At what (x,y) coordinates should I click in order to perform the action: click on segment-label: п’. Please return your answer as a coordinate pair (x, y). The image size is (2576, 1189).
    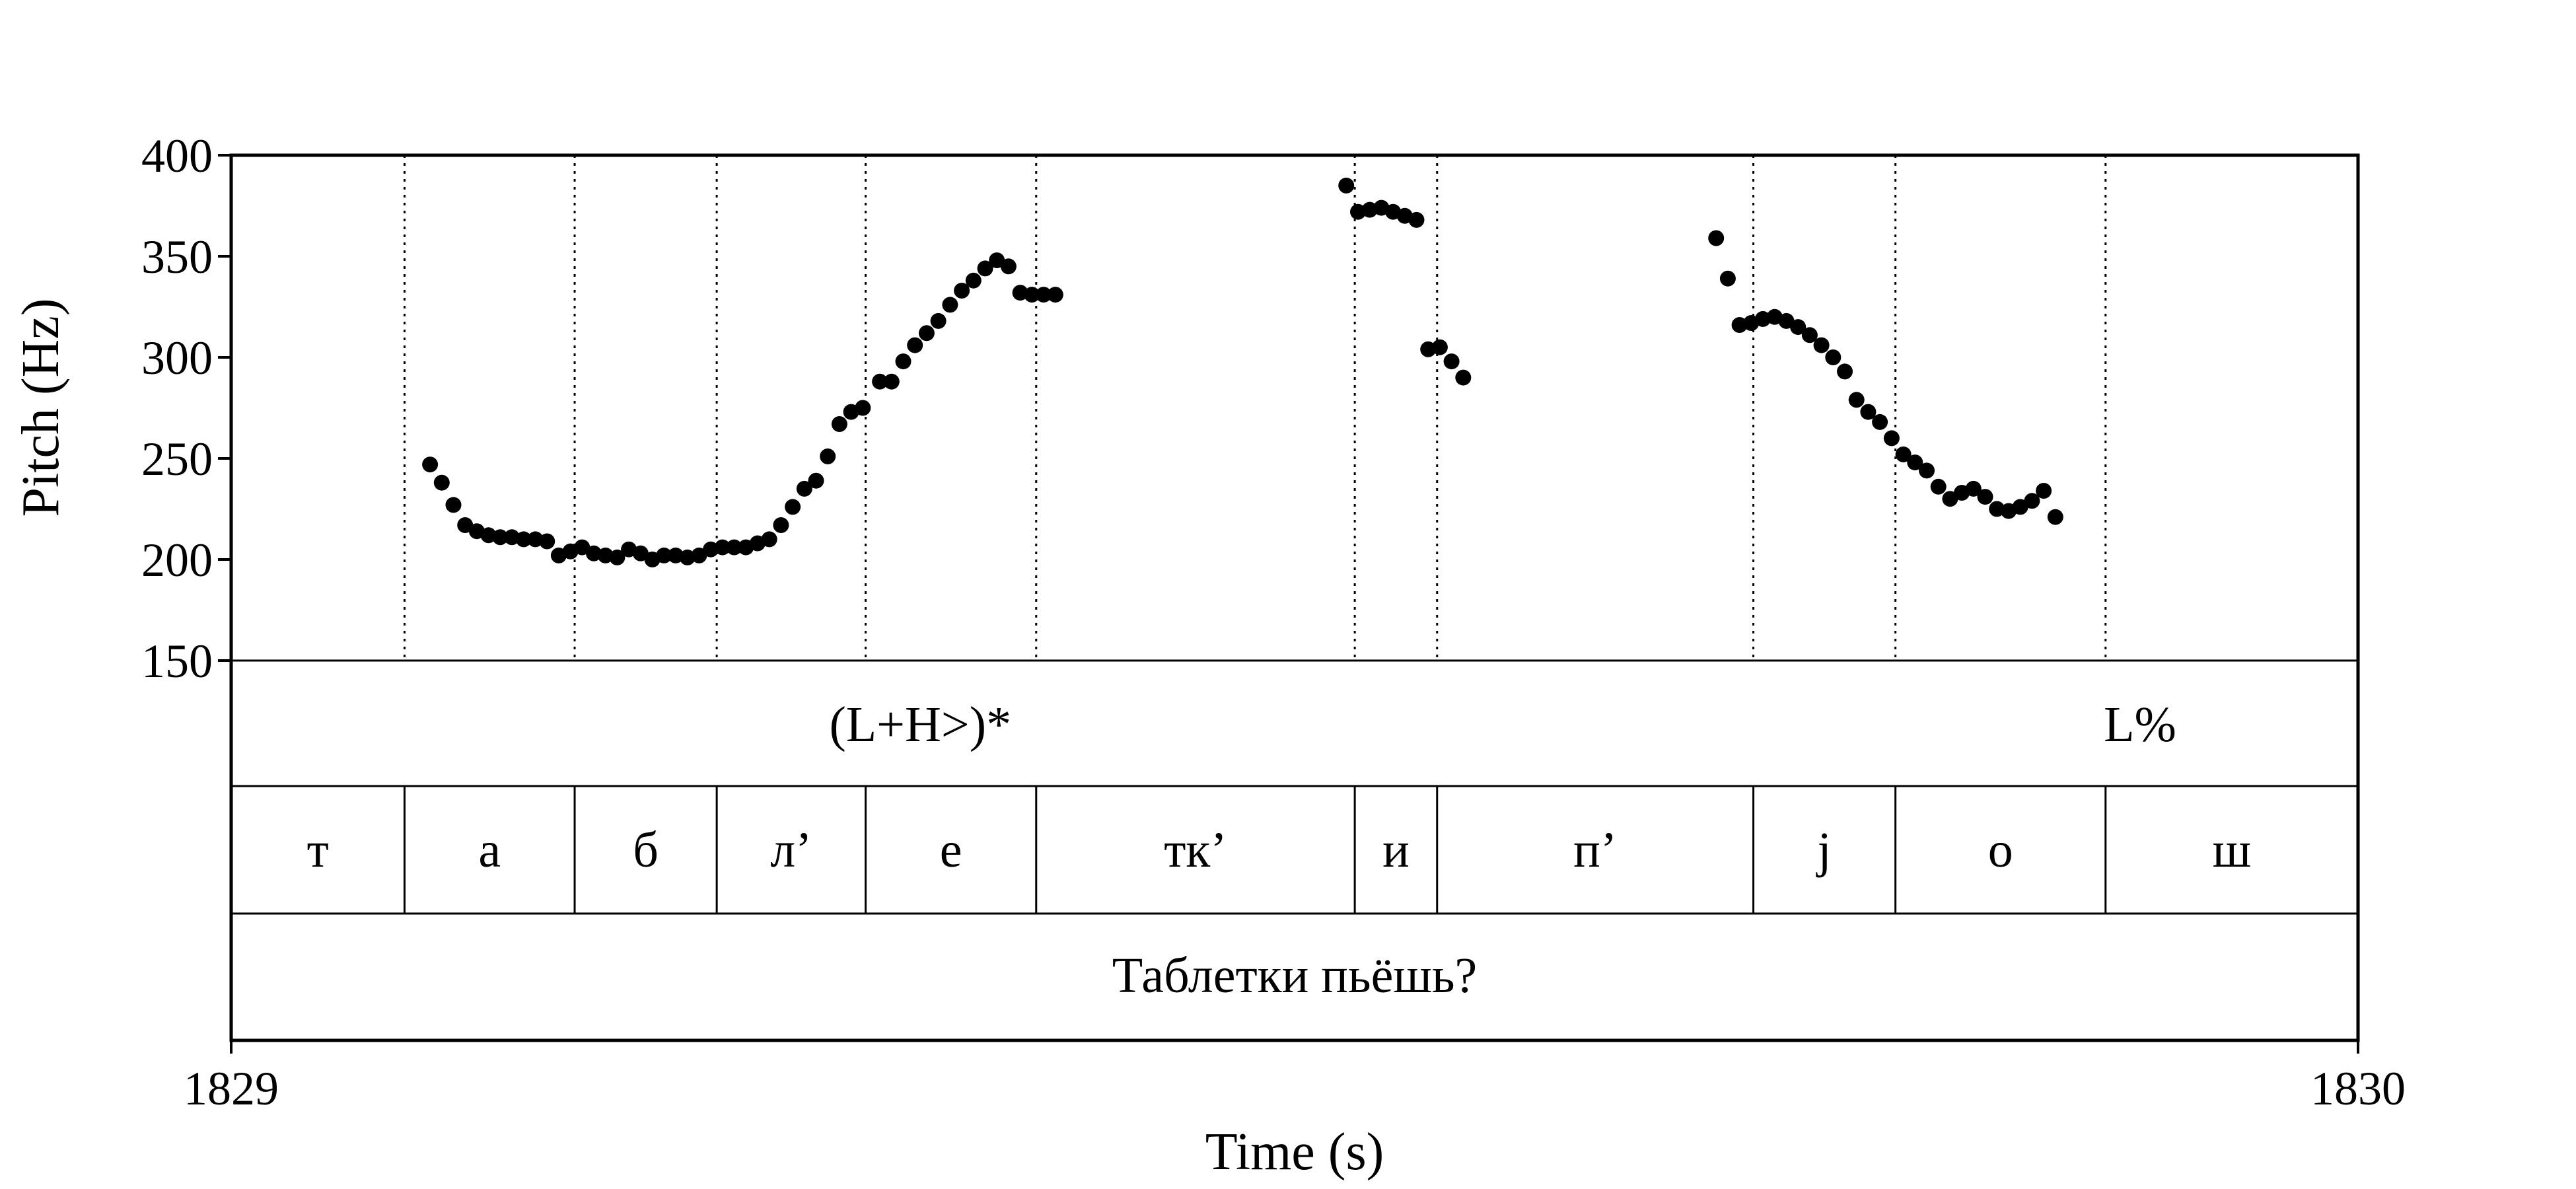
    Looking at the image, I should click on (1595, 850).